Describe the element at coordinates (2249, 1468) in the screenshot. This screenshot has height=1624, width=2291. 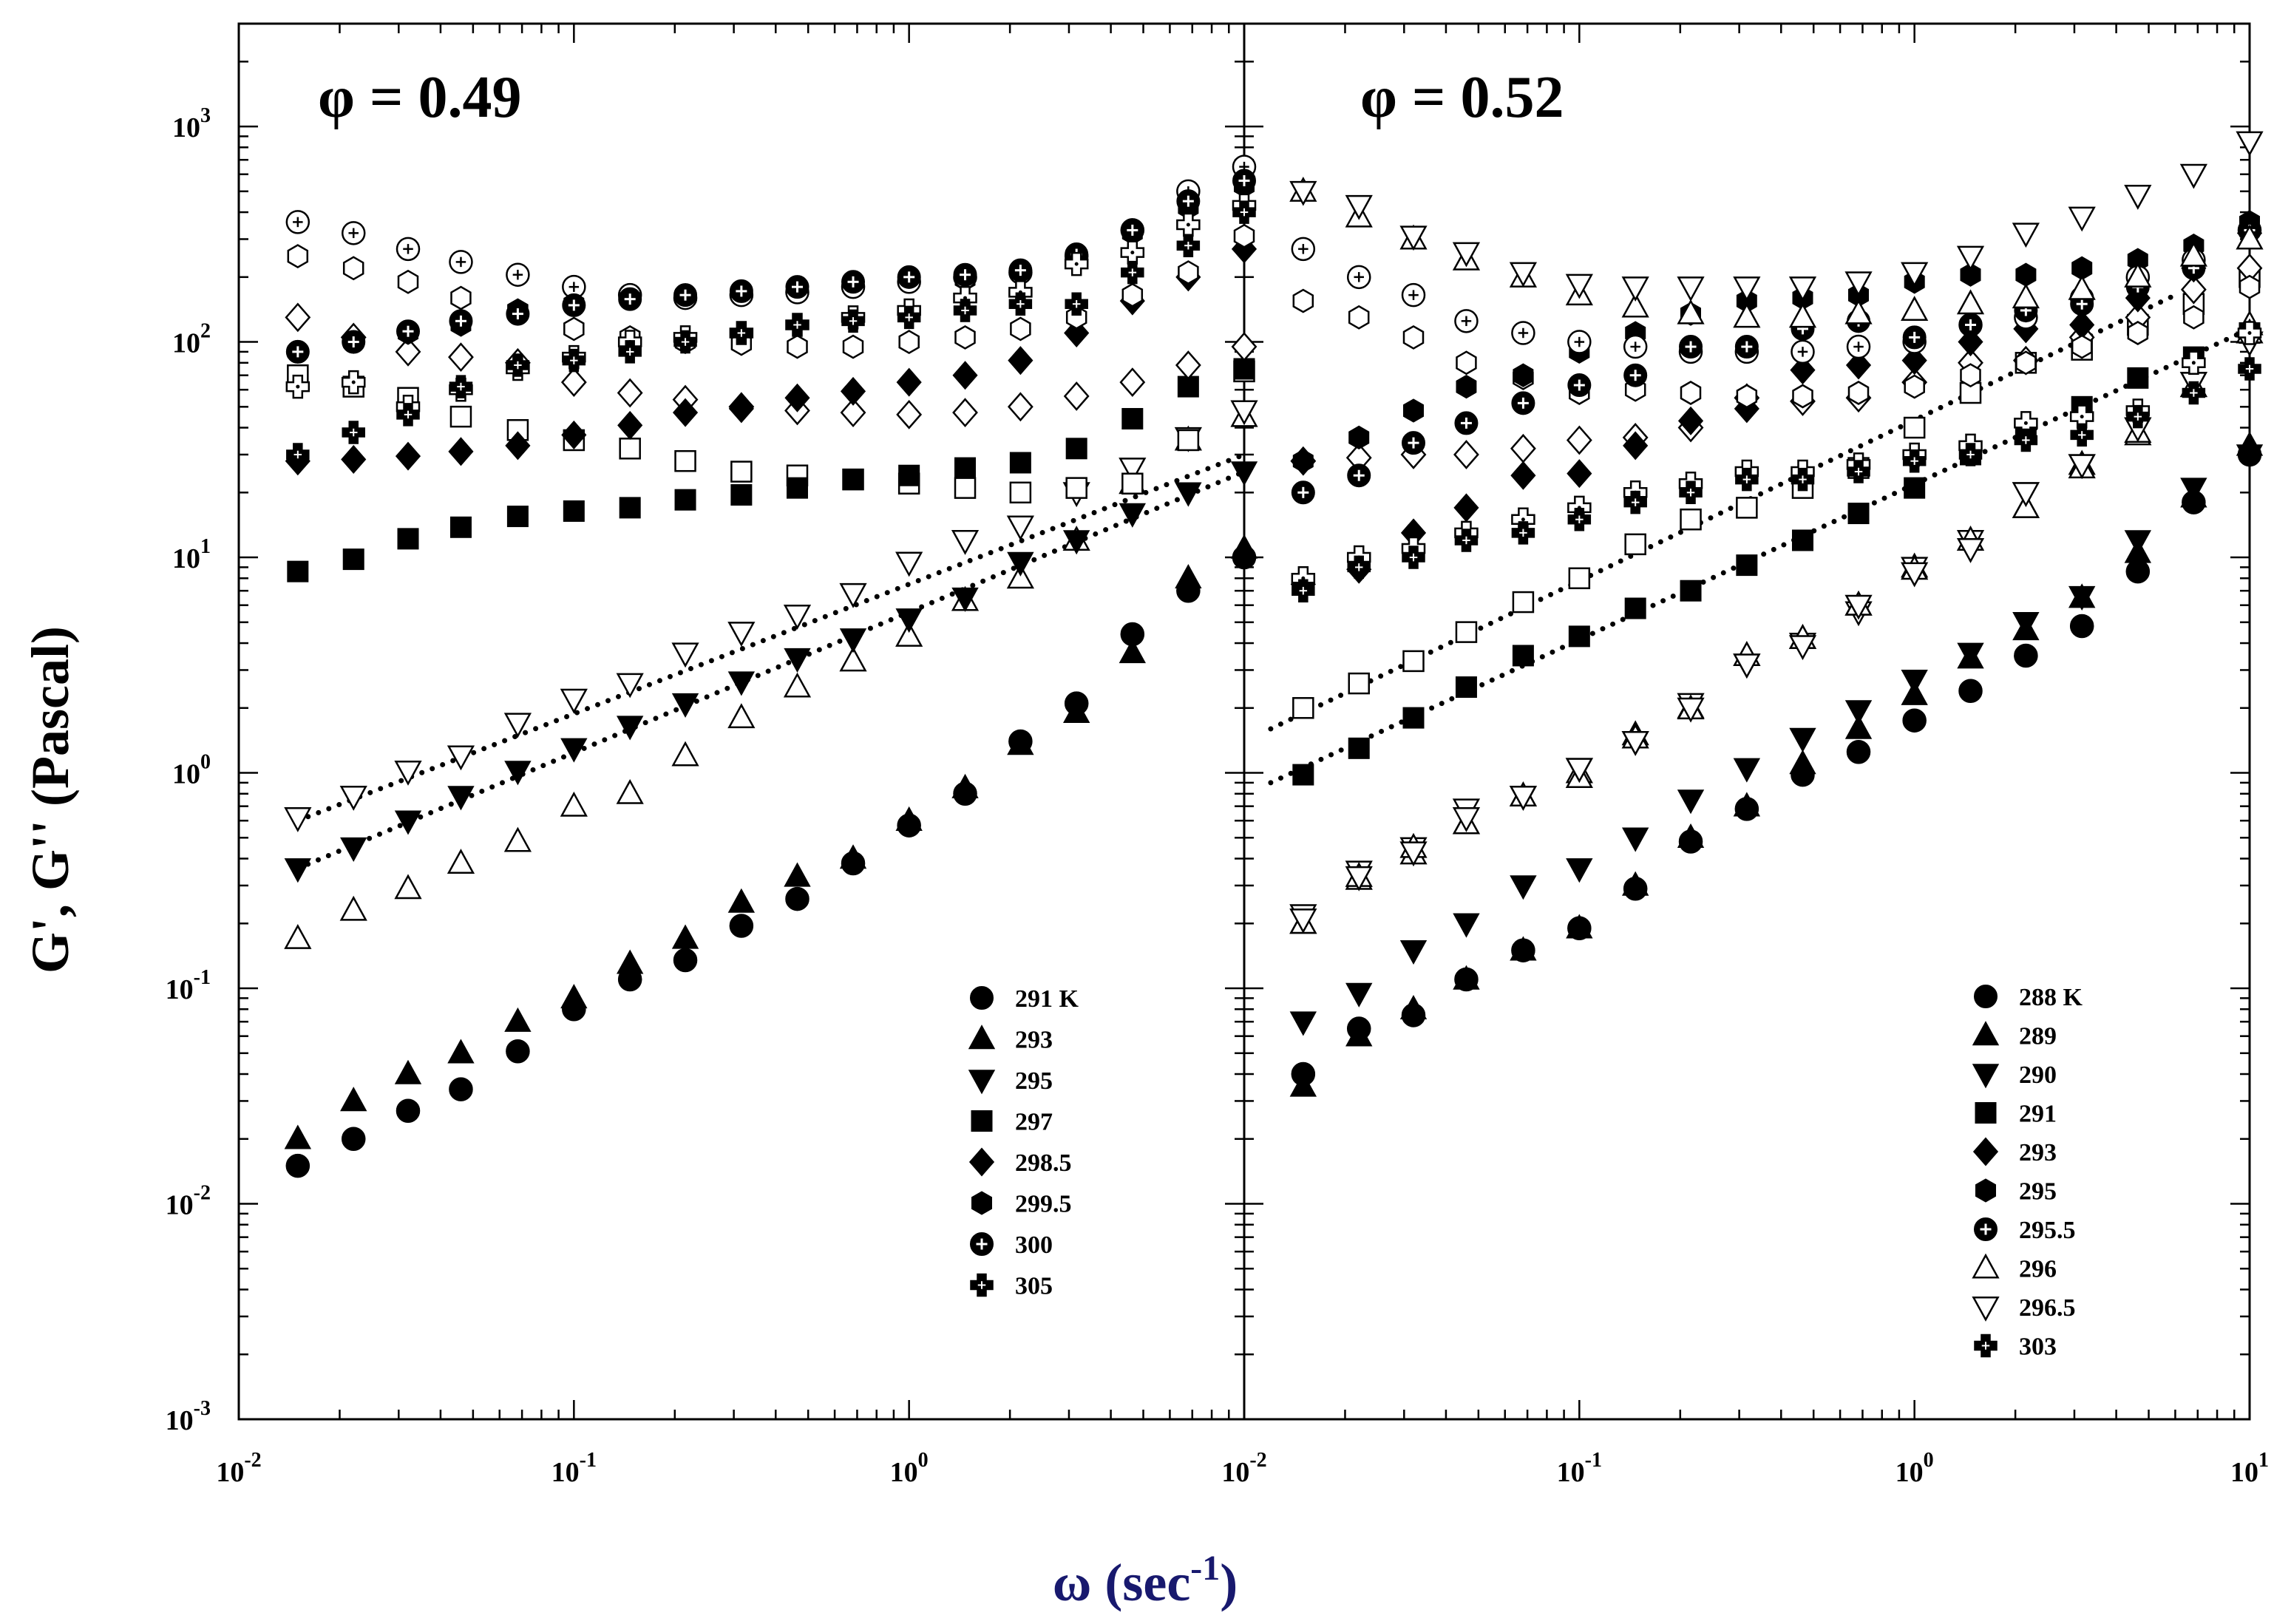
I see `x-tick-label: 101` at that location.